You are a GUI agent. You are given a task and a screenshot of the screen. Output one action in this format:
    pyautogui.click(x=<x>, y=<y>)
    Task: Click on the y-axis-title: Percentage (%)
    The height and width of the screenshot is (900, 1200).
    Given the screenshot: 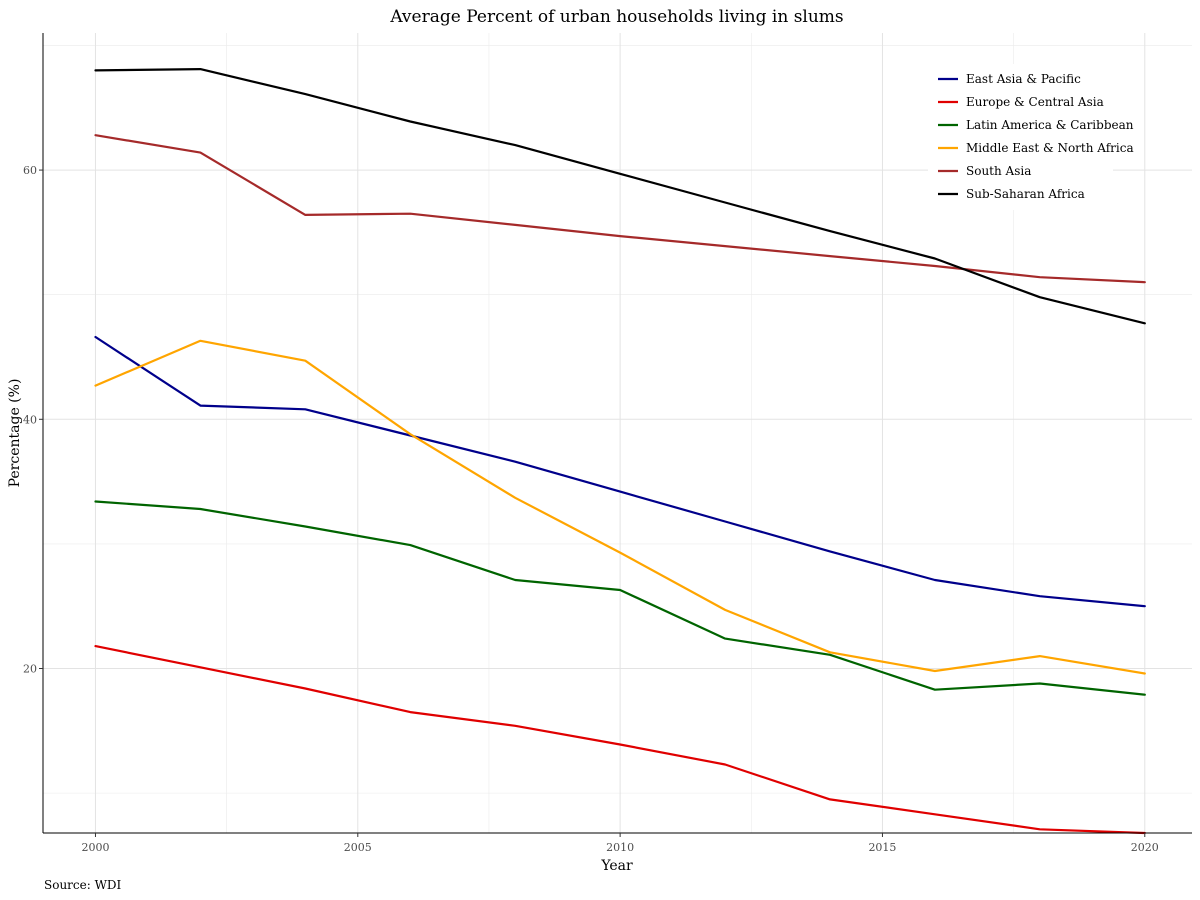 What is the action you would take?
    pyautogui.click(x=15, y=433)
    